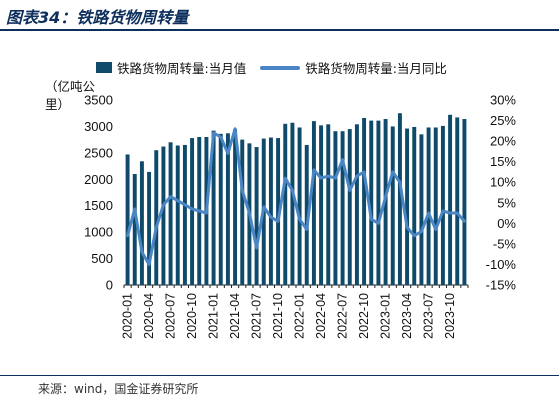  Describe the element at coordinates (257, 316) in the screenshot. I see `x-tick-label: 2021-07` at that location.